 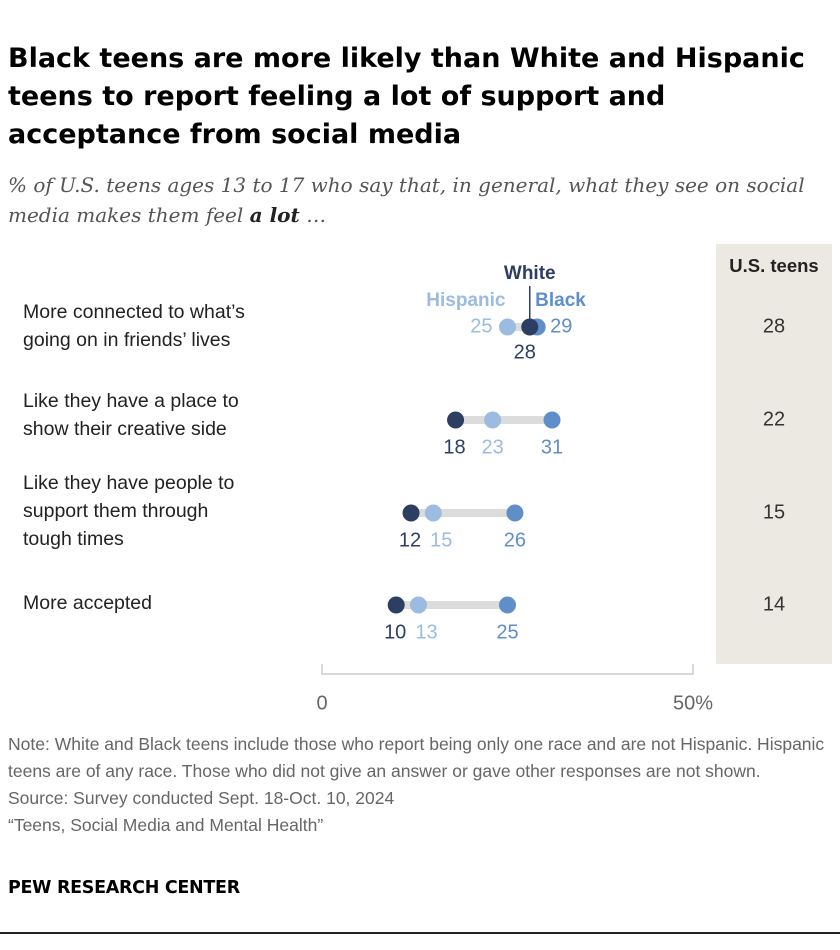 I want to click on category-label: going on in friends’ lives, so click(x=127, y=340).